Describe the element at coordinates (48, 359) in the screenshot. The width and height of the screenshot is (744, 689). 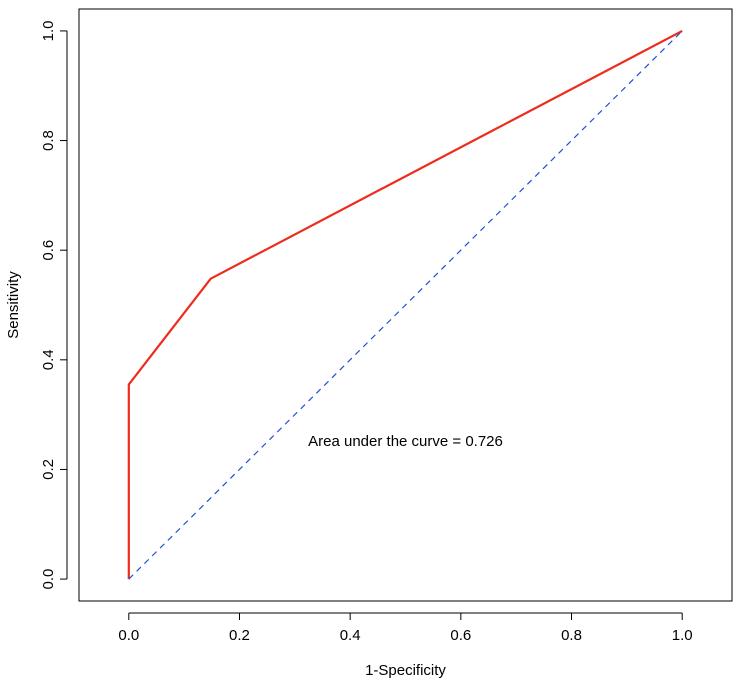
I see `y-tick-label: 0.4` at that location.